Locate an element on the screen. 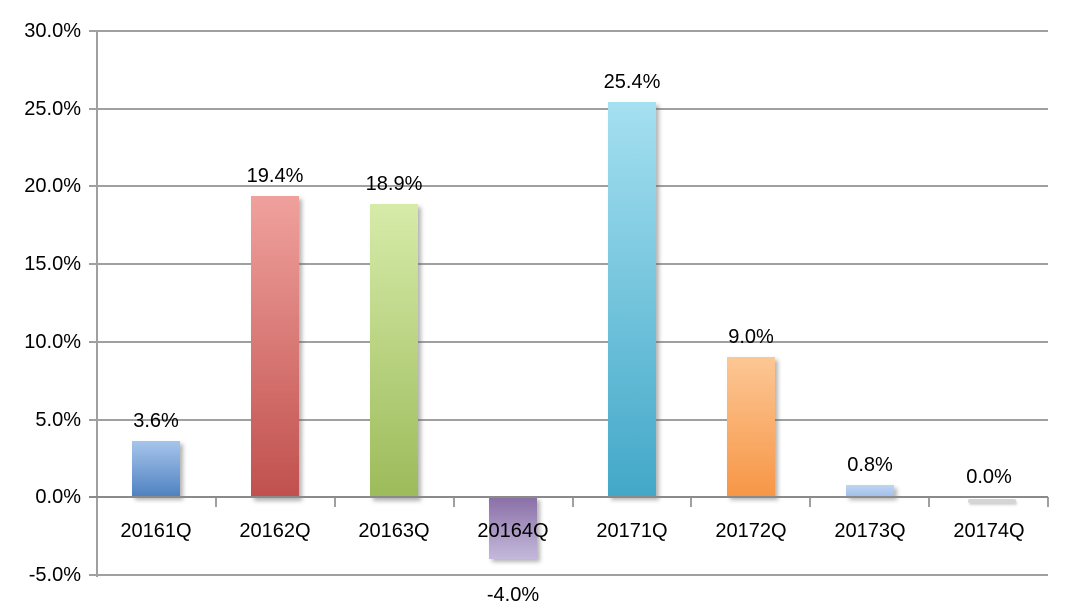 This screenshot has width=1068, height=610. y-axis-line is located at coordinates (97, 304).